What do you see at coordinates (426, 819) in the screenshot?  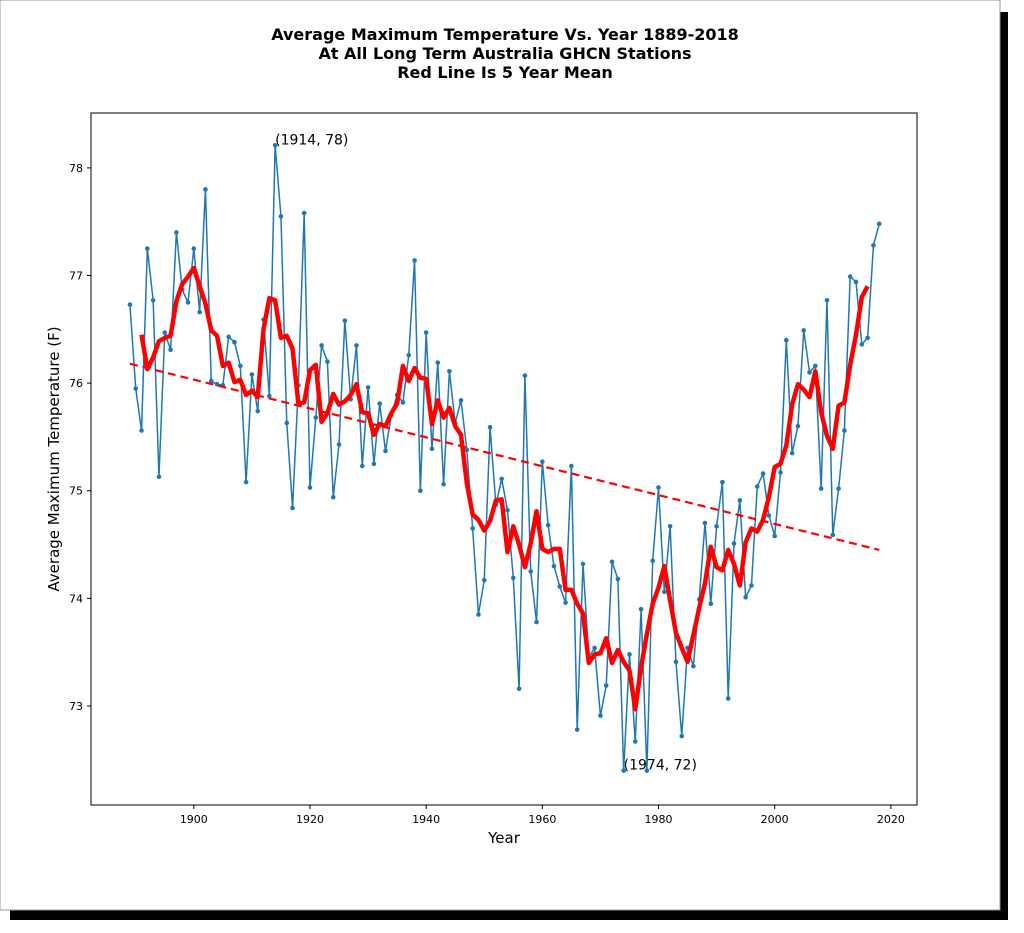 I see `x-tick-label: 1940` at bounding box center [426, 819].